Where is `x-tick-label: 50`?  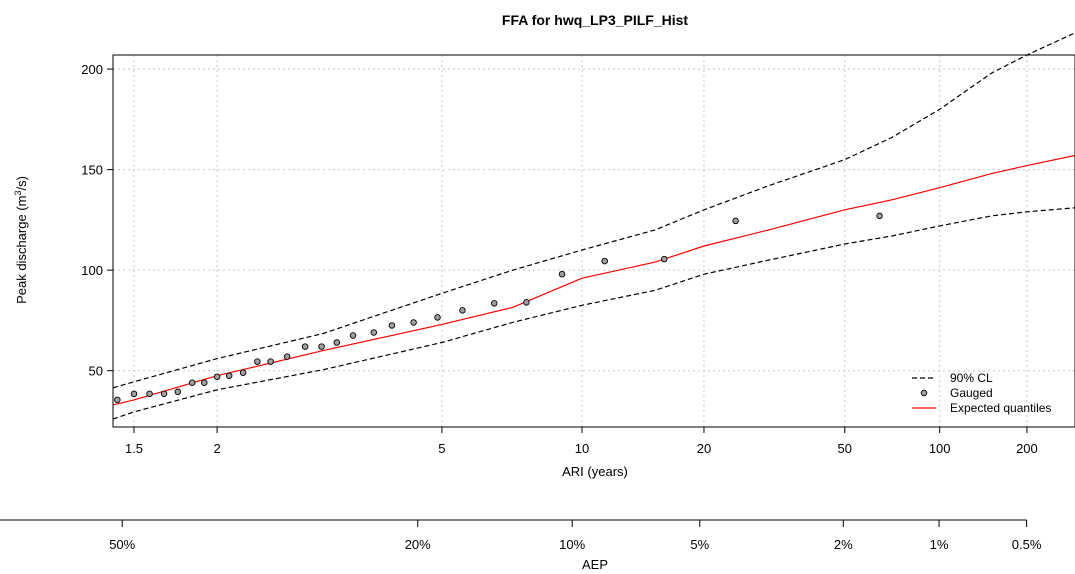 x-tick-label: 50 is located at coordinates (845, 448).